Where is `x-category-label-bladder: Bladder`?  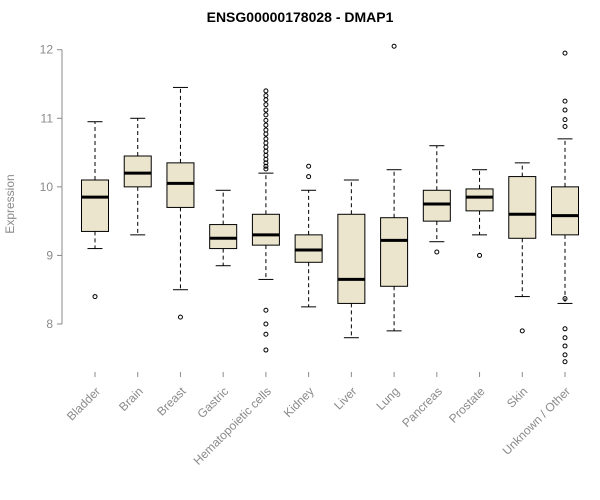 x-category-label-bladder: Bladder is located at coordinates (83, 403).